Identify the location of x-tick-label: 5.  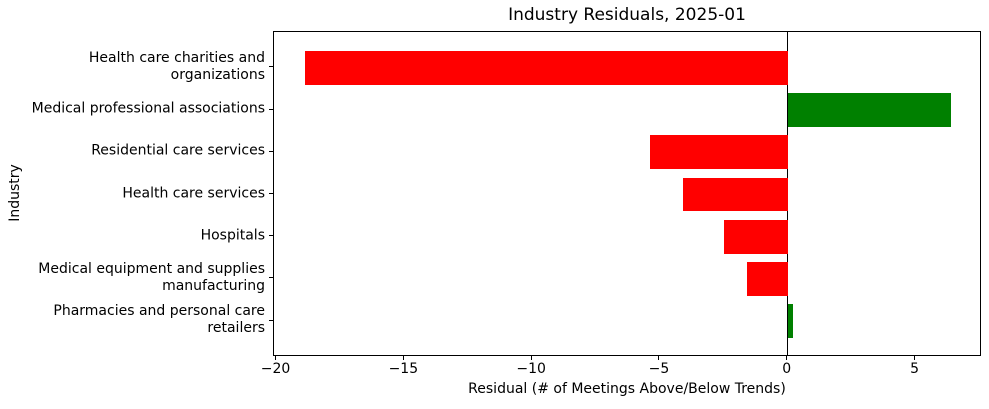
(914, 369).